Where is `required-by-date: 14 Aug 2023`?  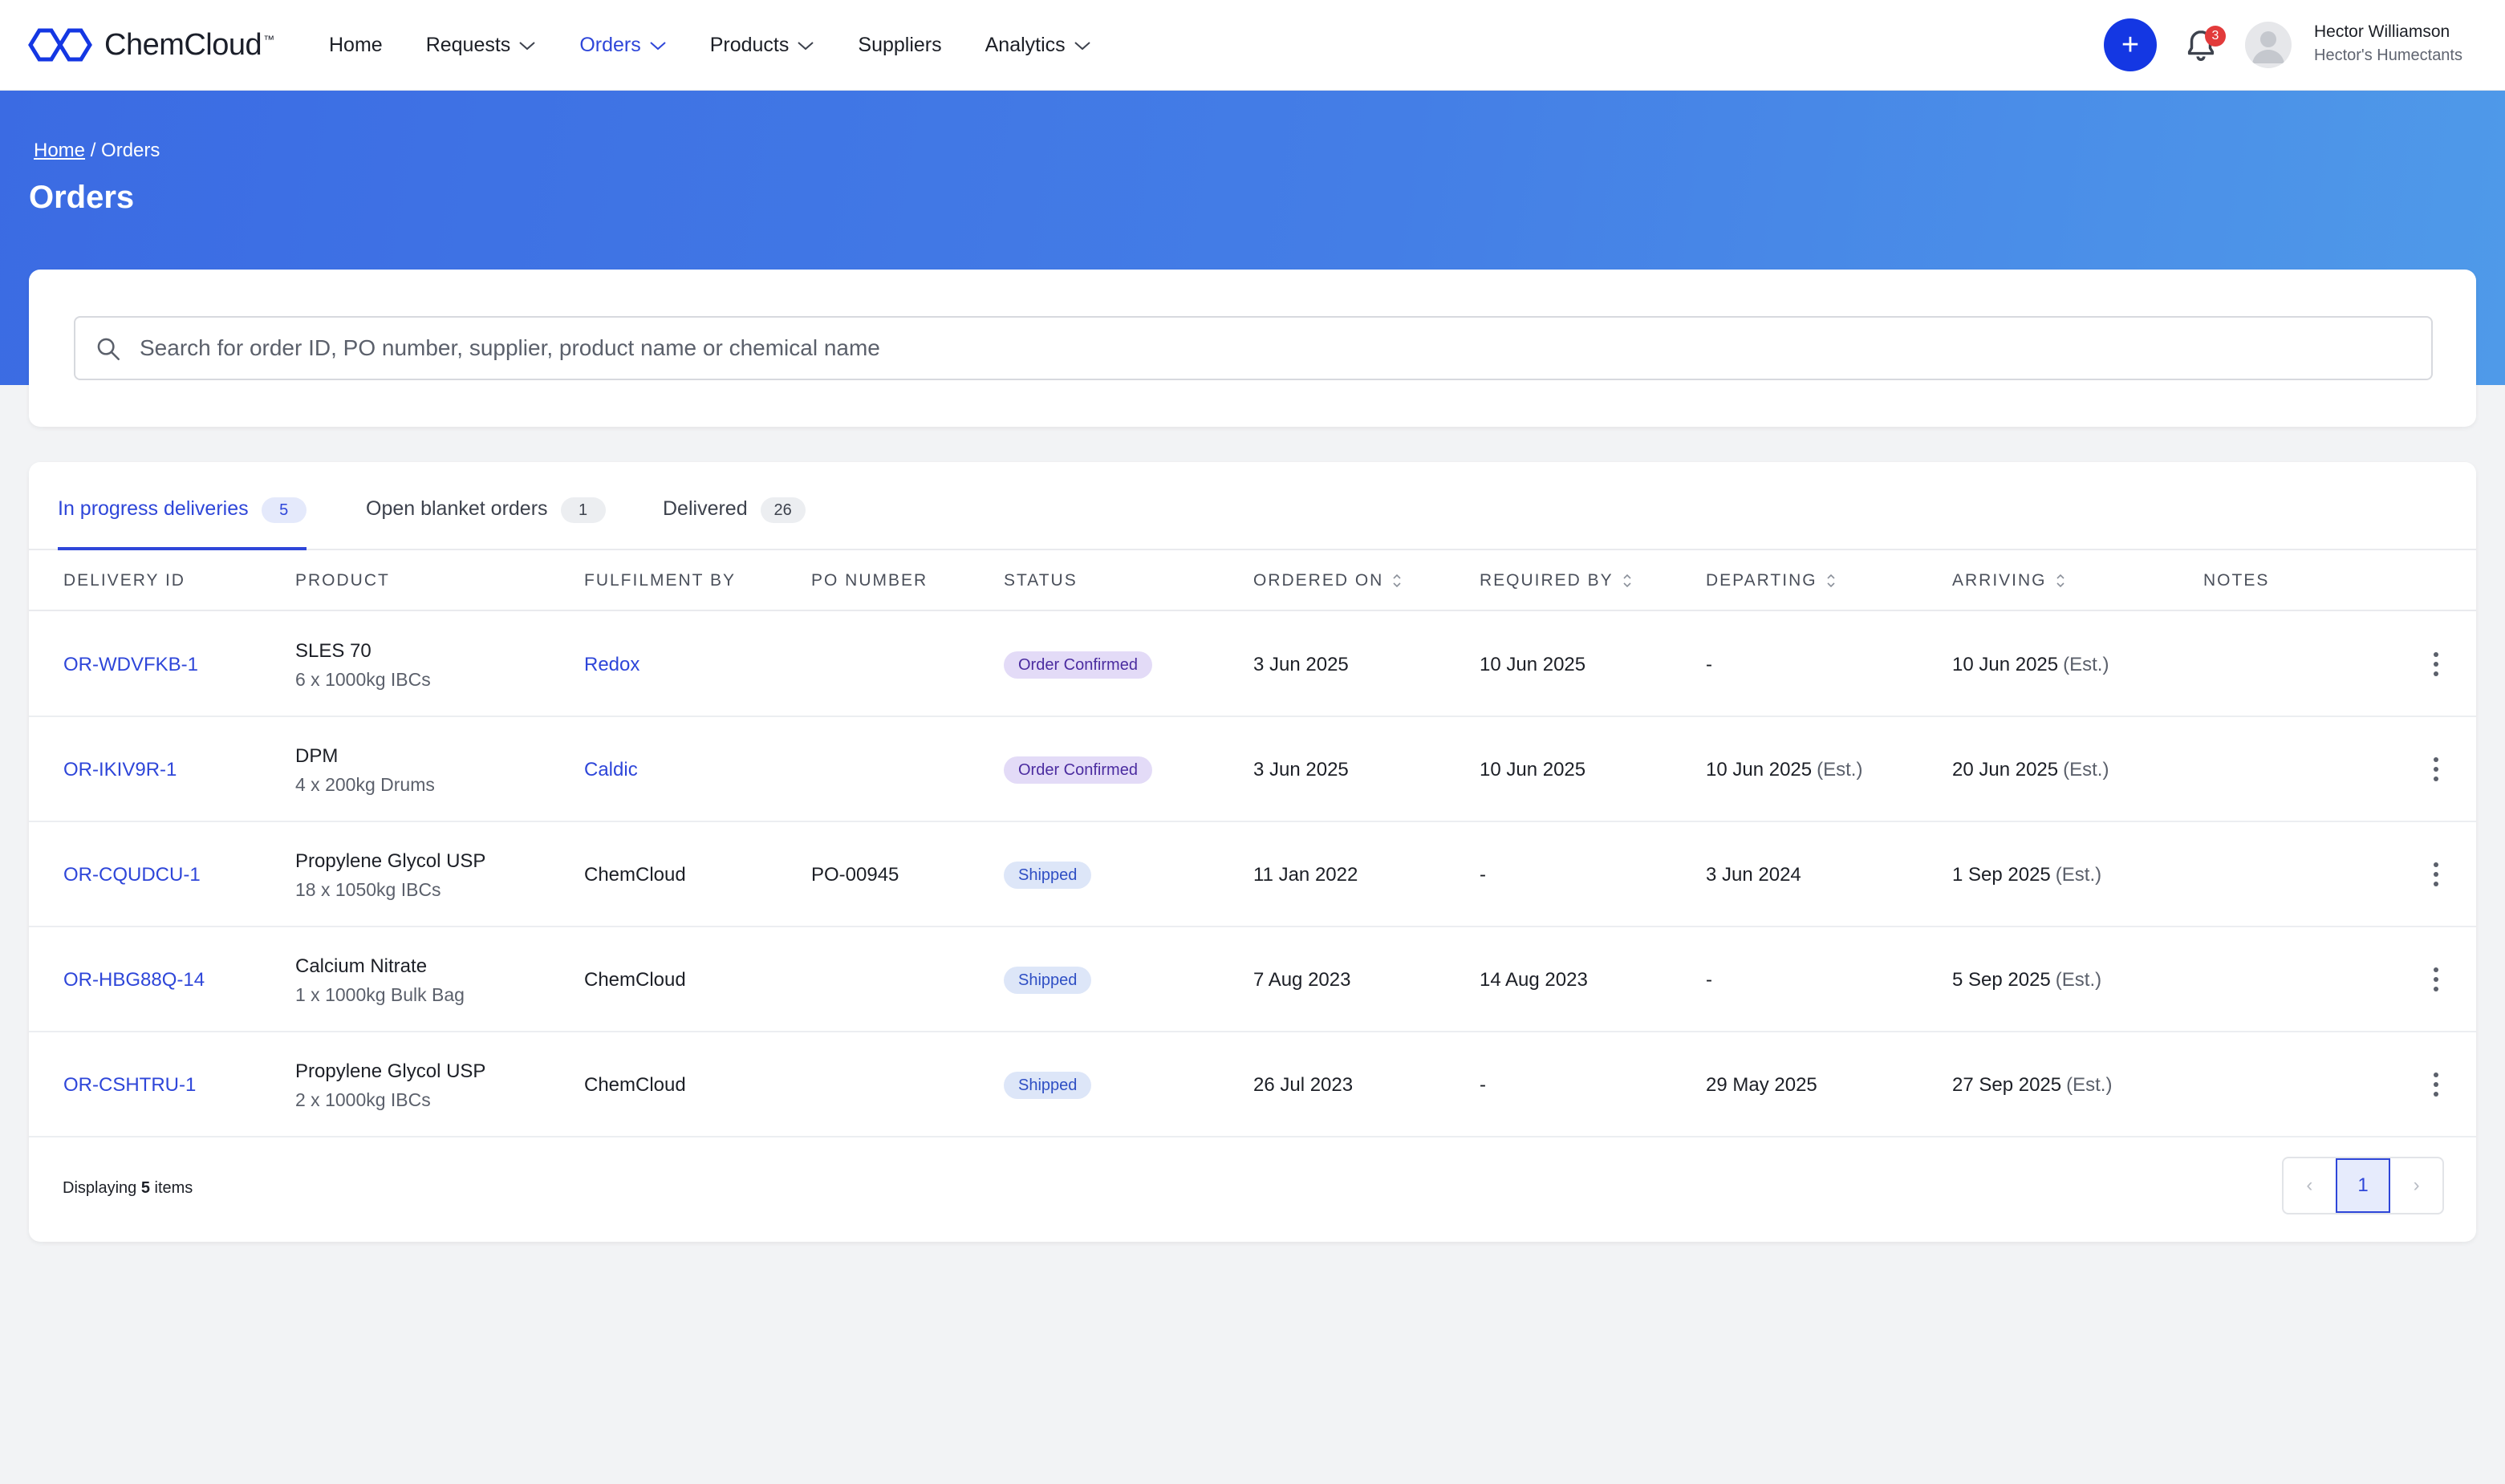 required-by-date: 14 Aug 2023 is located at coordinates (1534, 980).